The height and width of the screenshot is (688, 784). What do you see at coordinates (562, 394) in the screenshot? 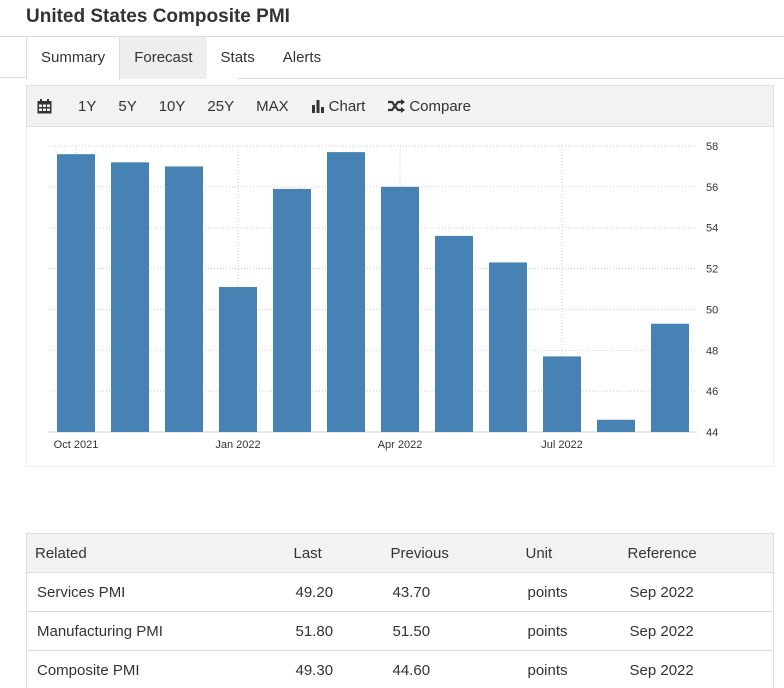
I see `bar: Jul 2022: 47.7` at bounding box center [562, 394].